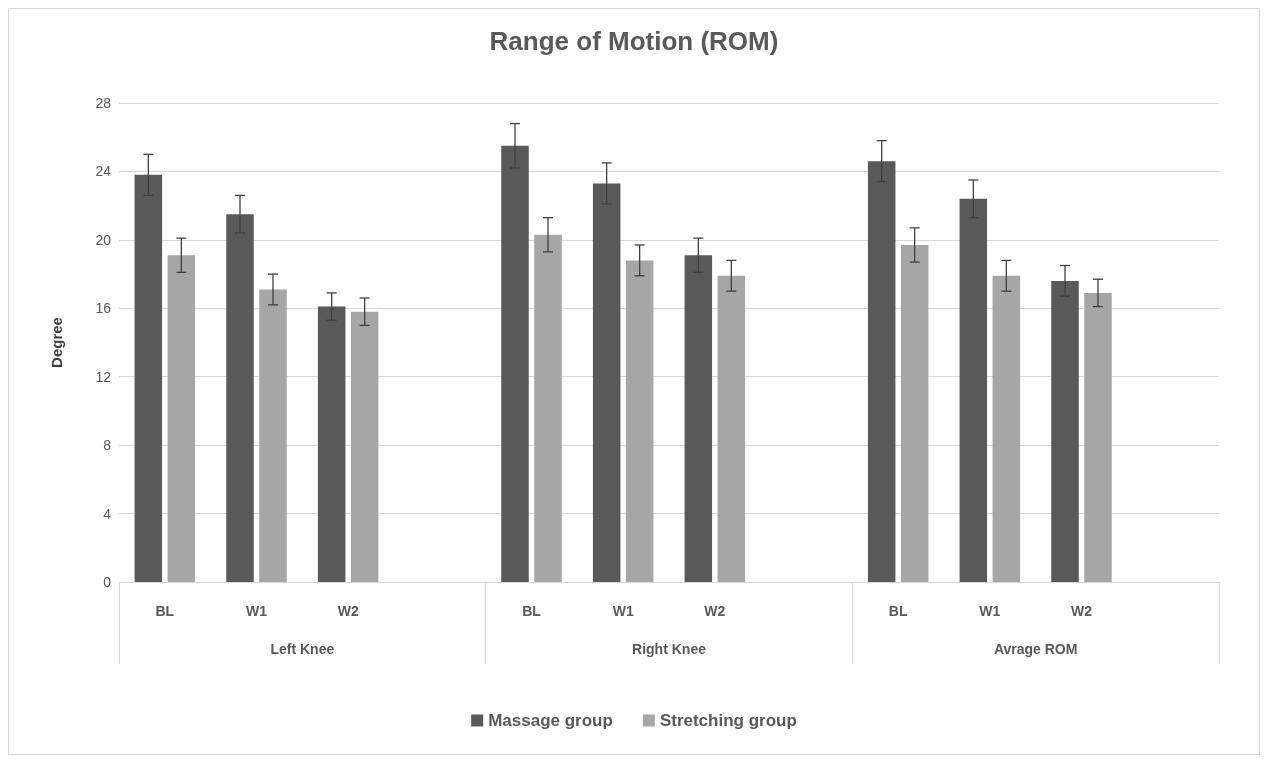 Image resolution: width=1270 pixels, height=765 pixels. I want to click on y-tick-label: 12, so click(103, 376).